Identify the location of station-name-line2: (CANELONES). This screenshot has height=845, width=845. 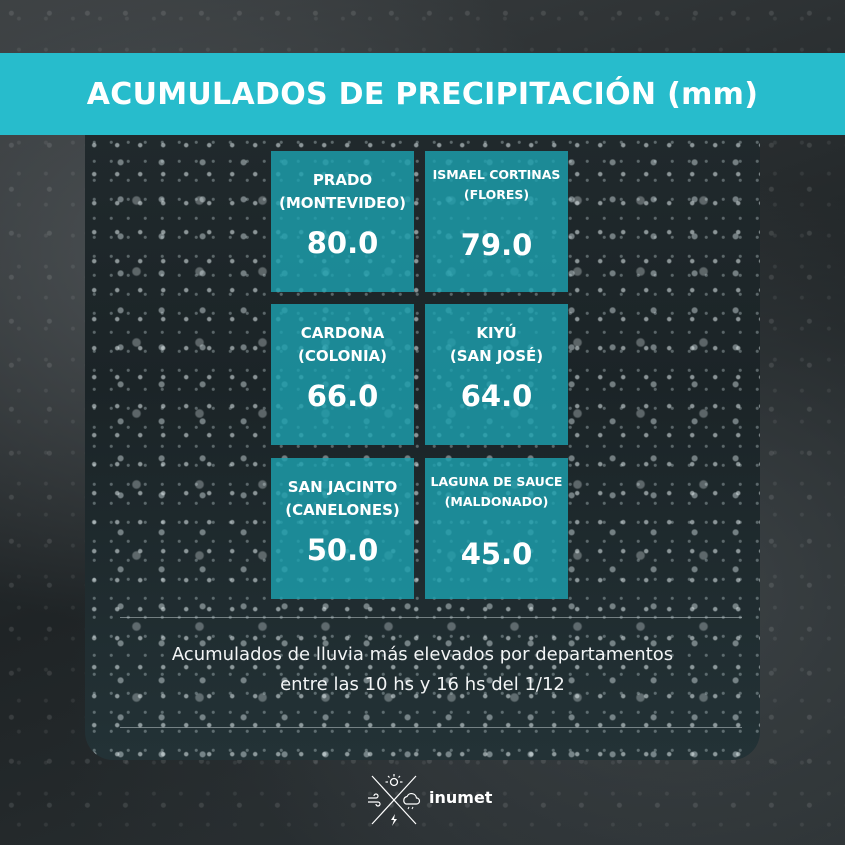
(342, 510).